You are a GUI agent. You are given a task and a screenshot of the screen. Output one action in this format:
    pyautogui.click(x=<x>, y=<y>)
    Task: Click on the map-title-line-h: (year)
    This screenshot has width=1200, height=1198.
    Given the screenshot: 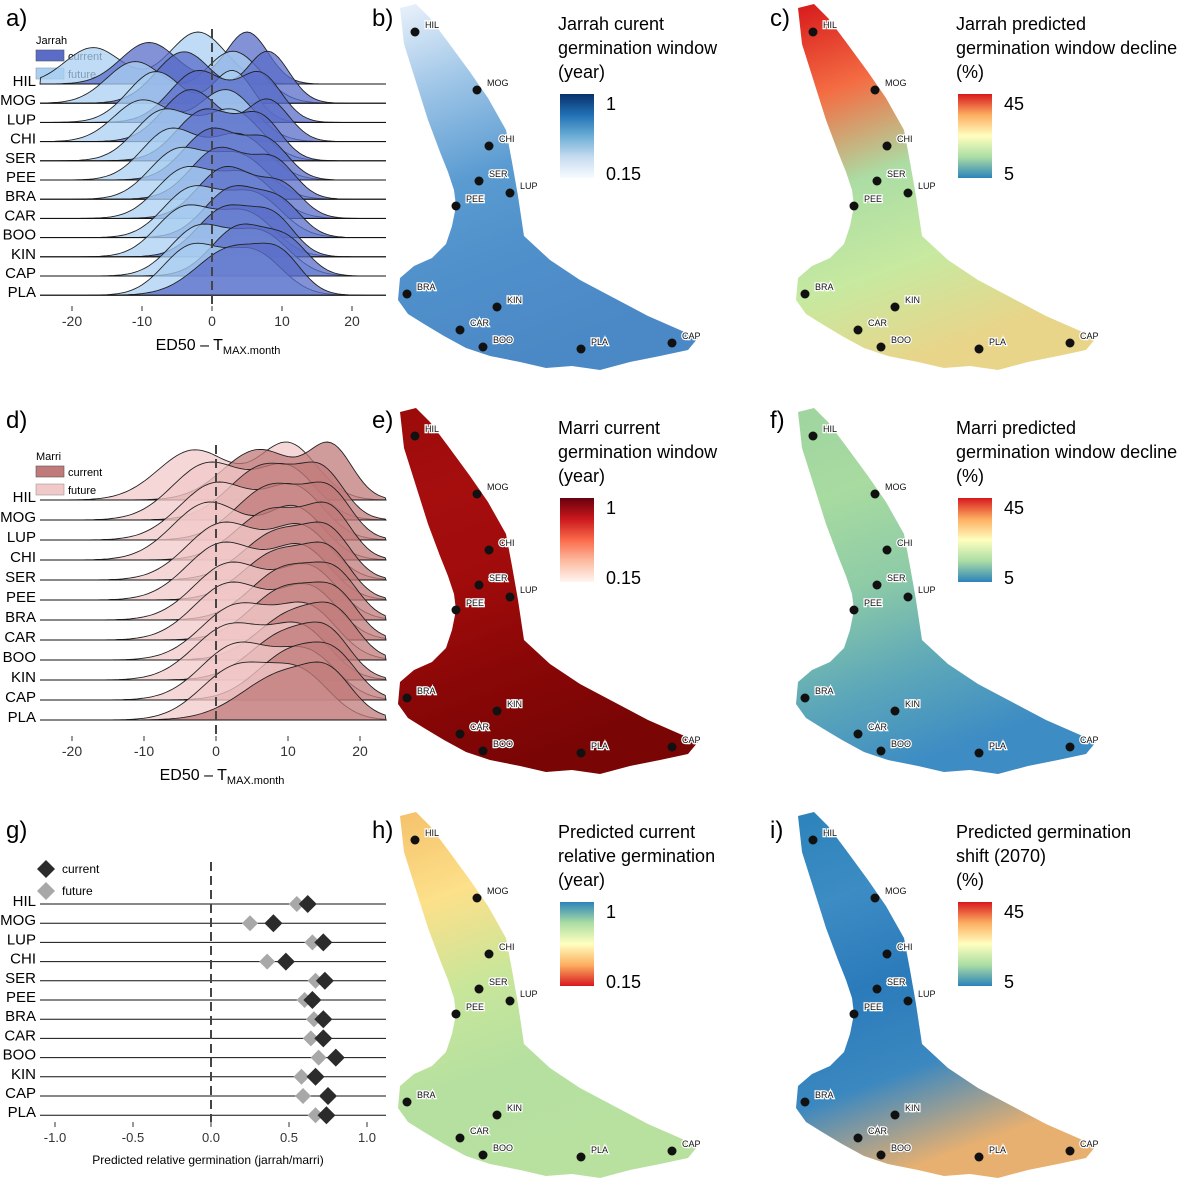 What is the action you would take?
    pyautogui.click(x=581, y=880)
    